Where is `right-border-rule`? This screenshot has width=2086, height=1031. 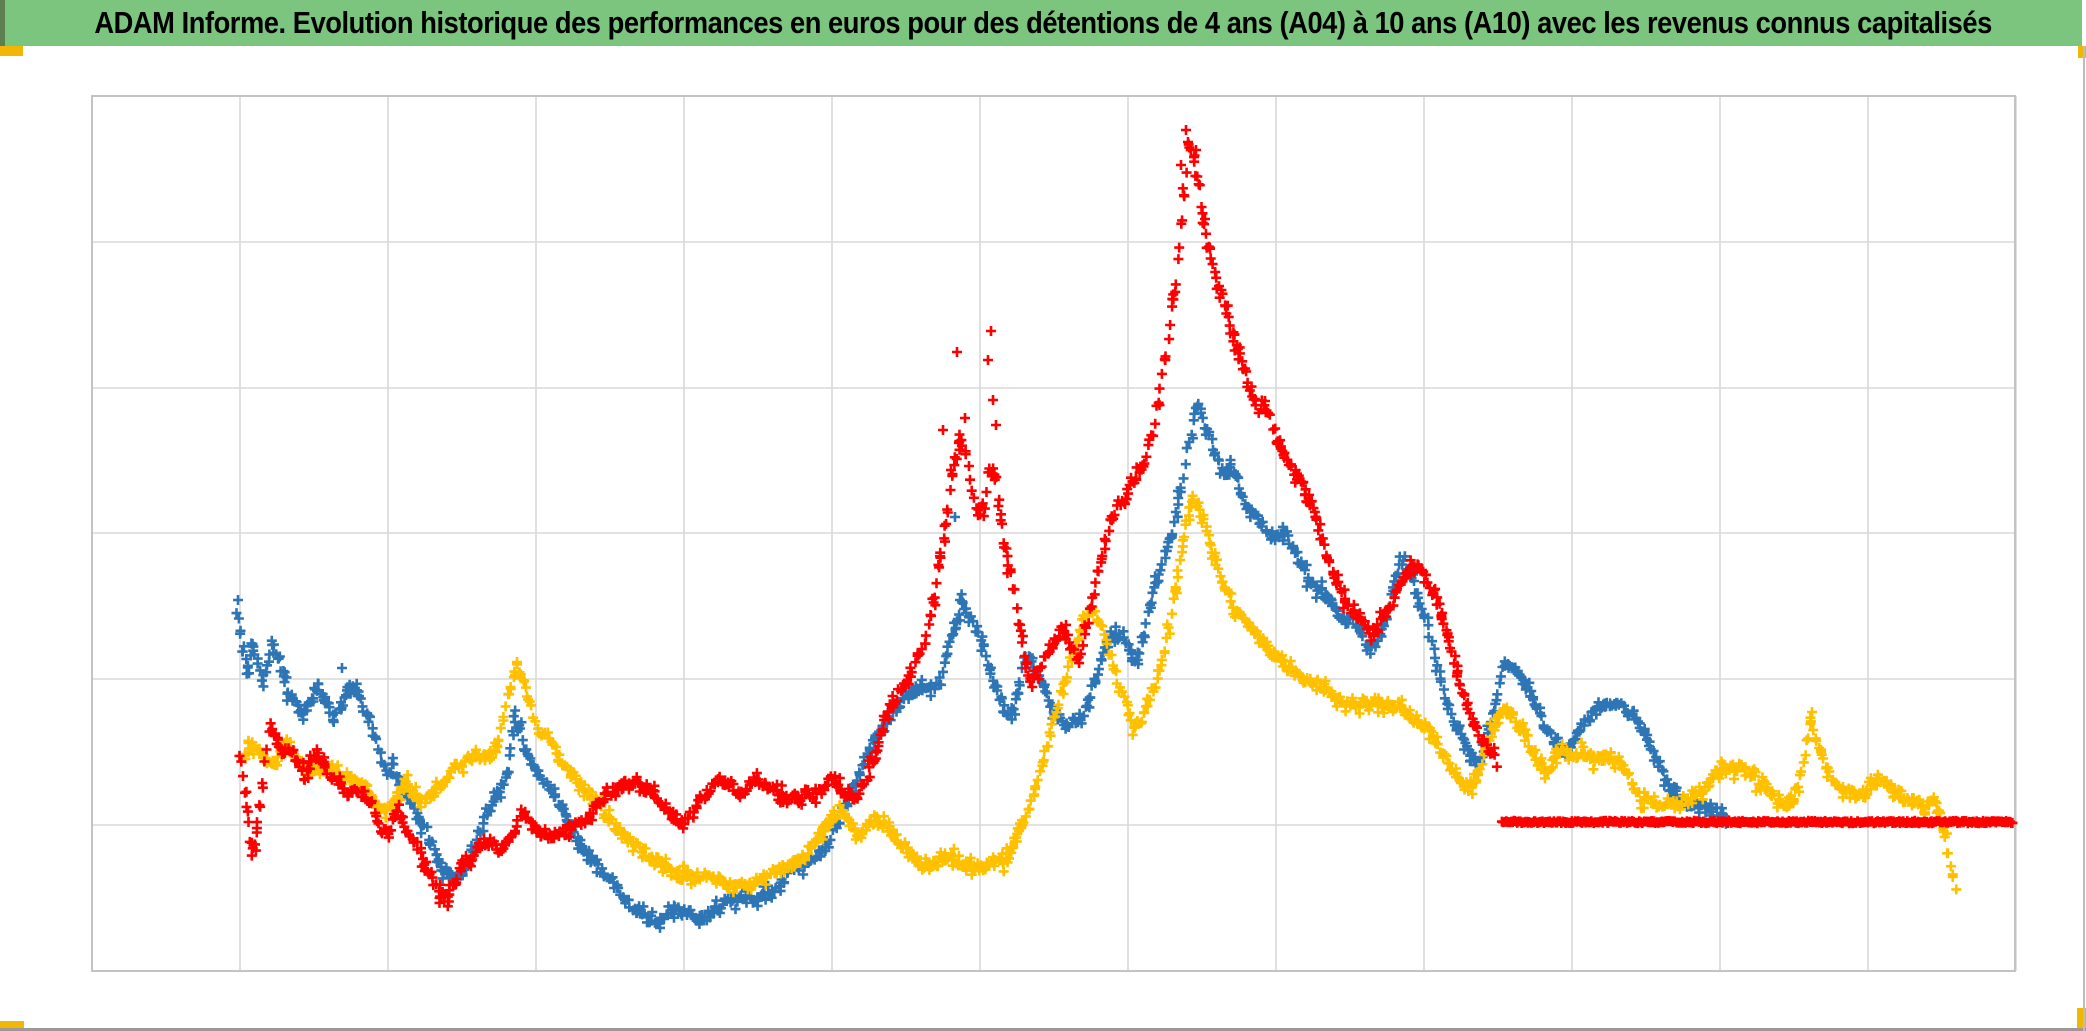 right-border-rule is located at coordinates (2084, 538).